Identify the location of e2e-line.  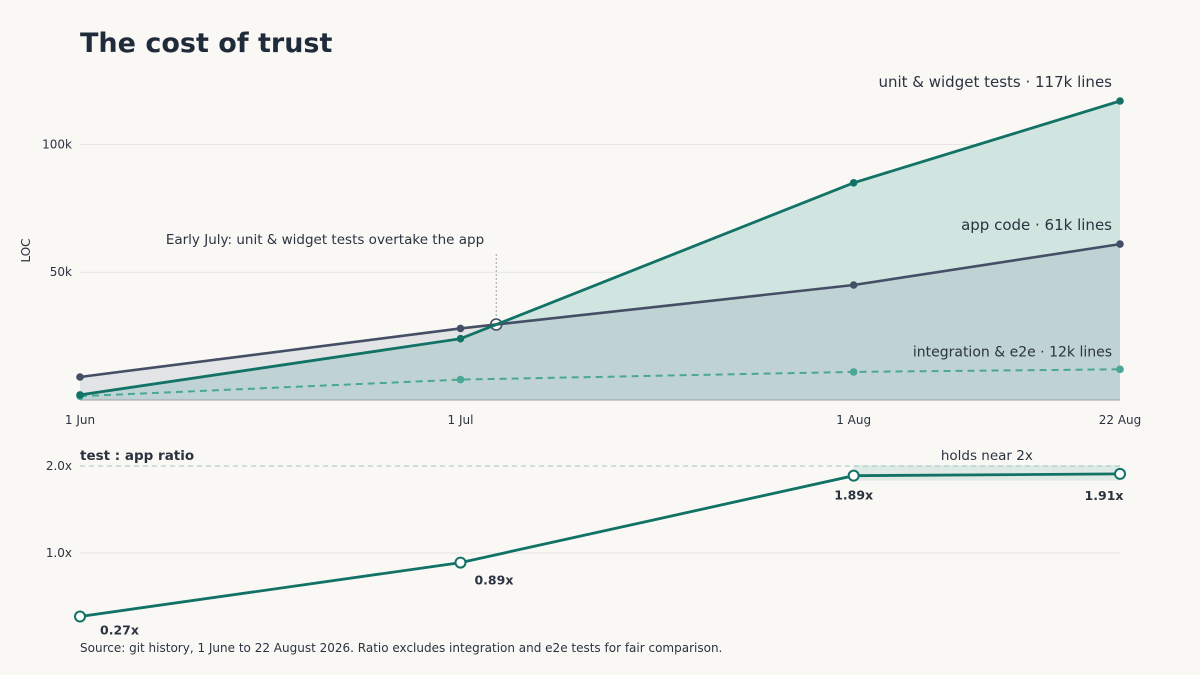
(600, 383).